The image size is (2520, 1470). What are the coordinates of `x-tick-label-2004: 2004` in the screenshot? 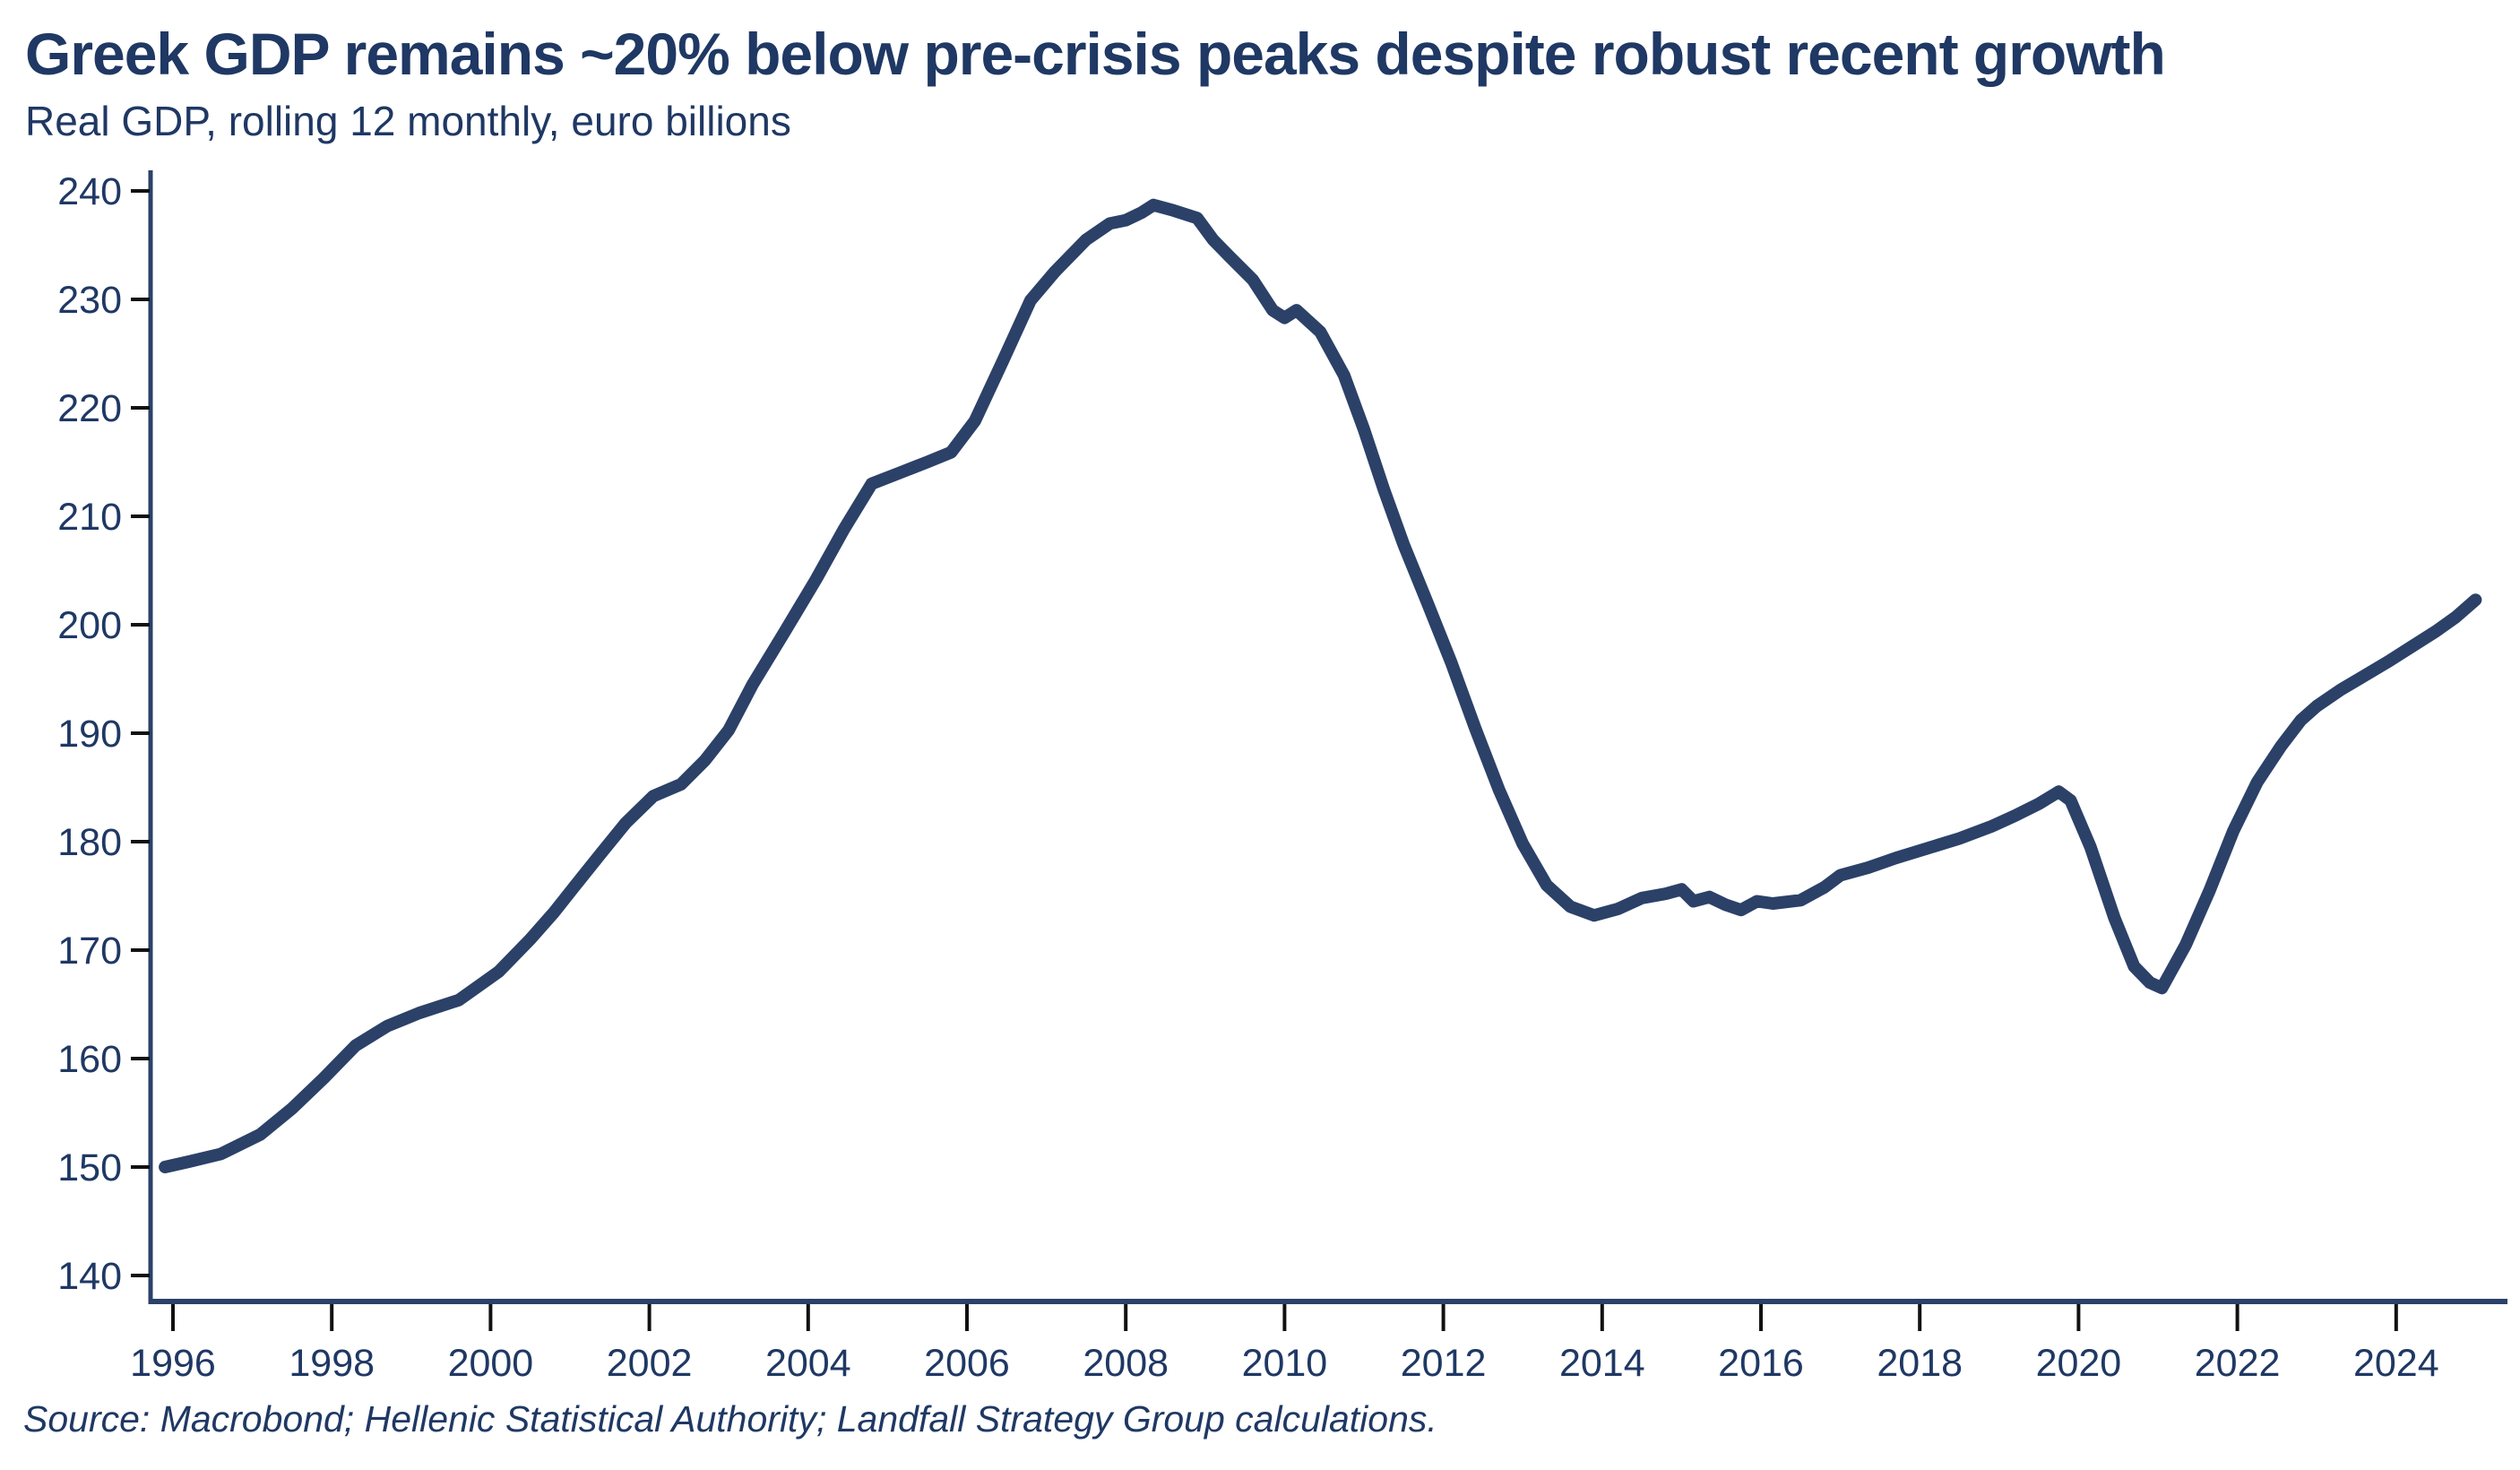 It's located at (808, 1363).